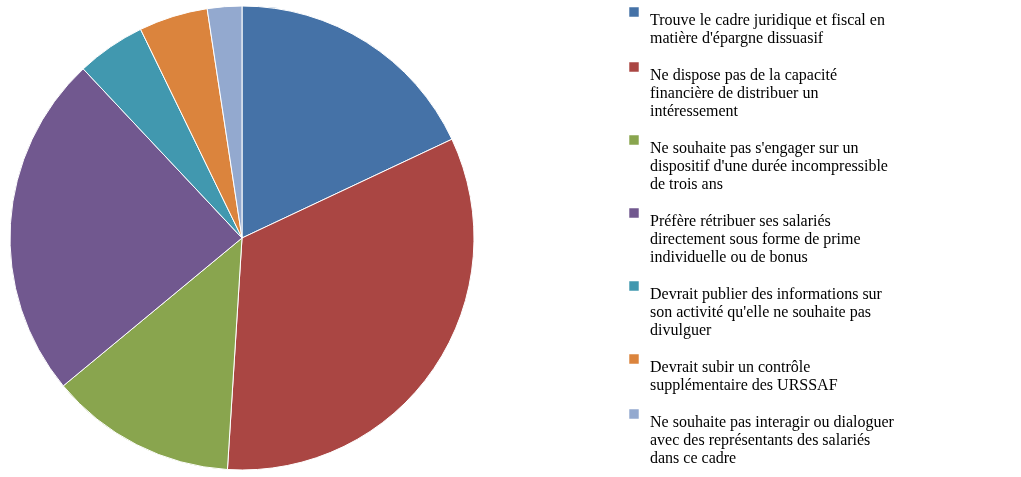 The image size is (1021, 477). Describe the element at coordinates (744, 92) in the screenshot. I see `legend-label: Ne dispose pas de la capacité financière de distribuer un intéressement` at that location.